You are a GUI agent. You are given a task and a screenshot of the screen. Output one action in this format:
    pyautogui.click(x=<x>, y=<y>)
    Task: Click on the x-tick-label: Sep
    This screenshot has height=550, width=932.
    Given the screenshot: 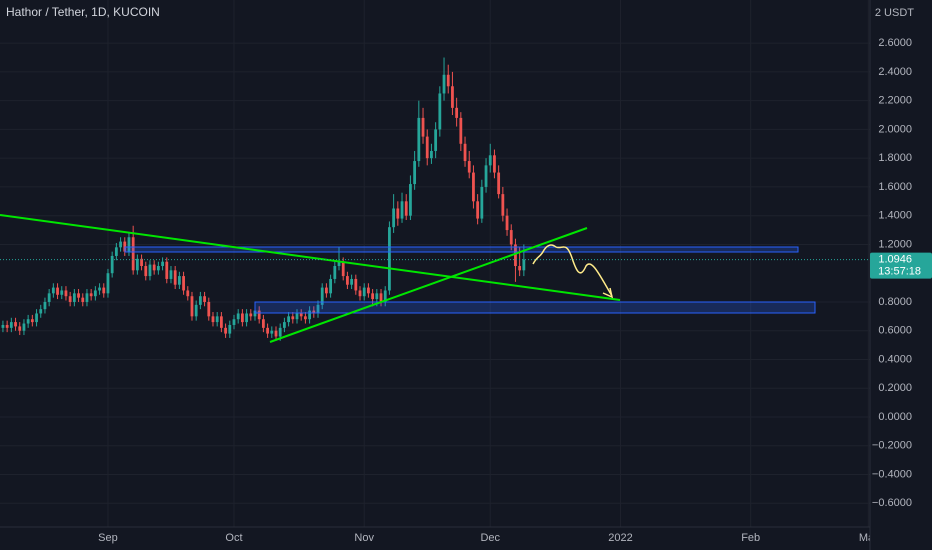 What is the action you would take?
    pyautogui.click(x=108, y=538)
    